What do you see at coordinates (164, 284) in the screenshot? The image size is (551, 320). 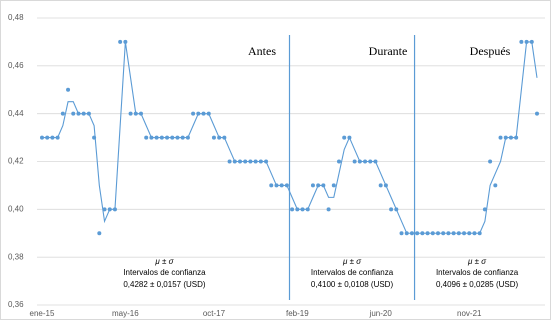 I see `period-value: 0,4282 ± 0,0157 (USD)` at bounding box center [164, 284].